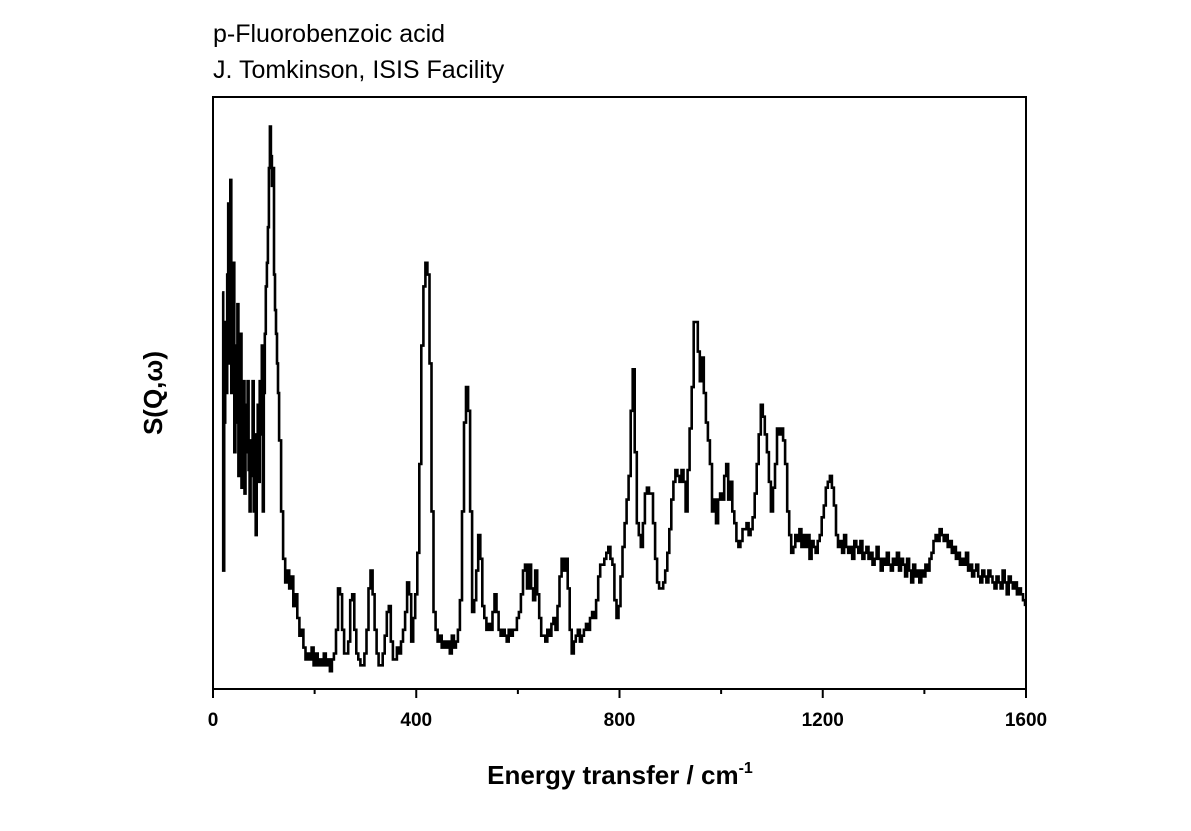  What do you see at coordinates (620, 720) in the screenshot?
I see `x-tick-label: 800` at bounding box center [620, 720].